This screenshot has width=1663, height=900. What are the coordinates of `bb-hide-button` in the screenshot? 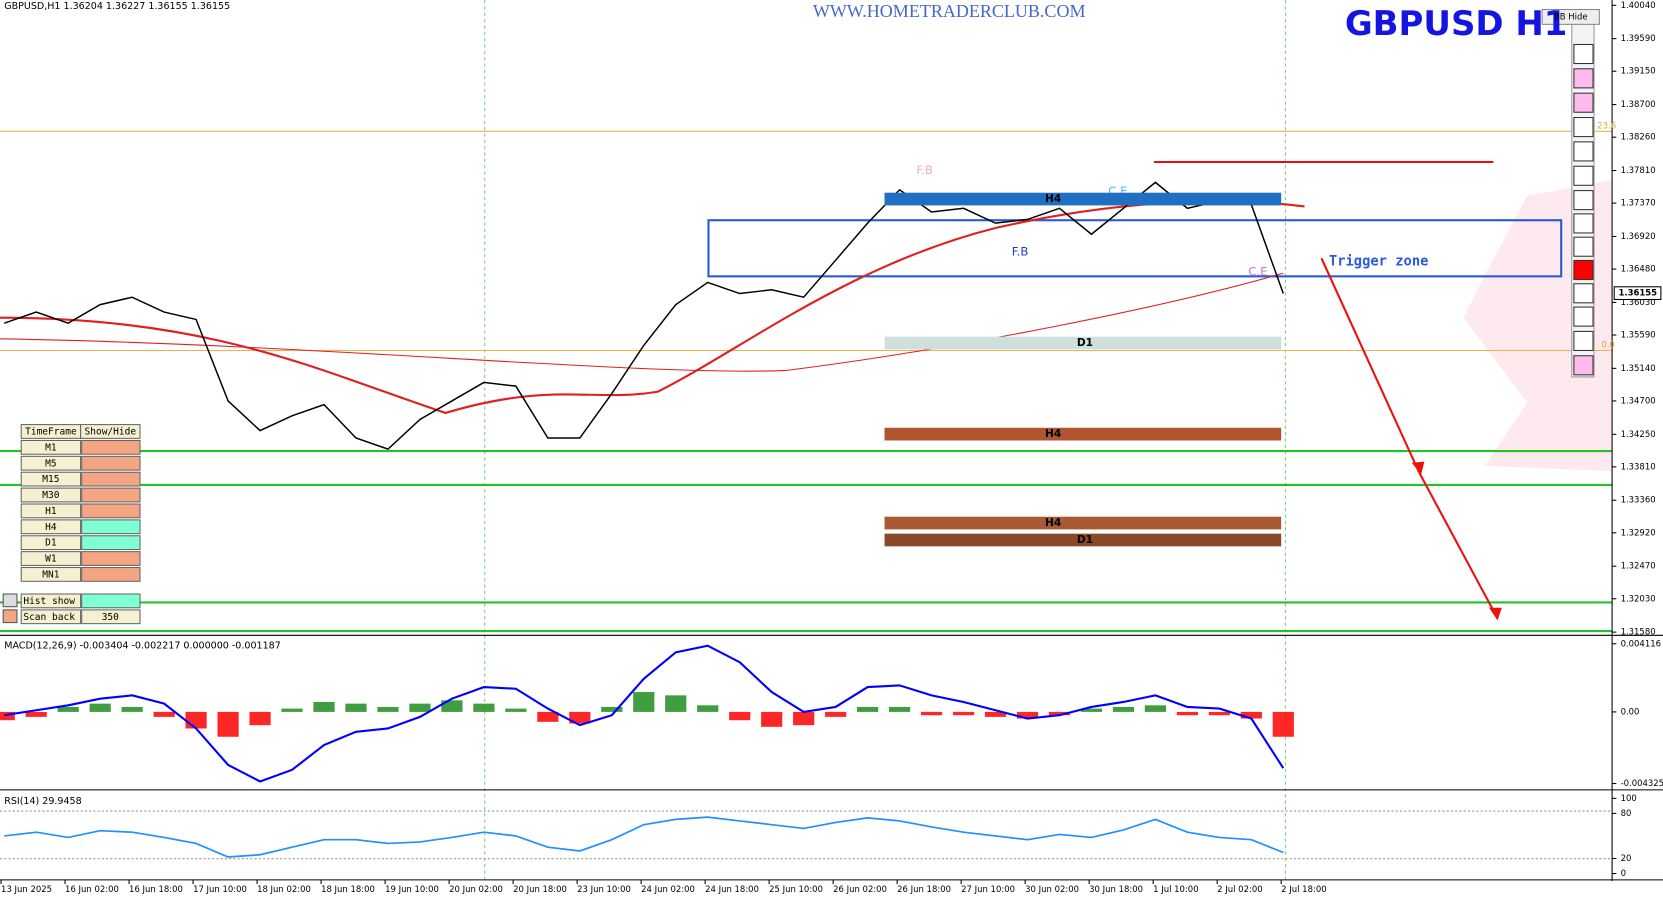 It's located at (1570, 17).